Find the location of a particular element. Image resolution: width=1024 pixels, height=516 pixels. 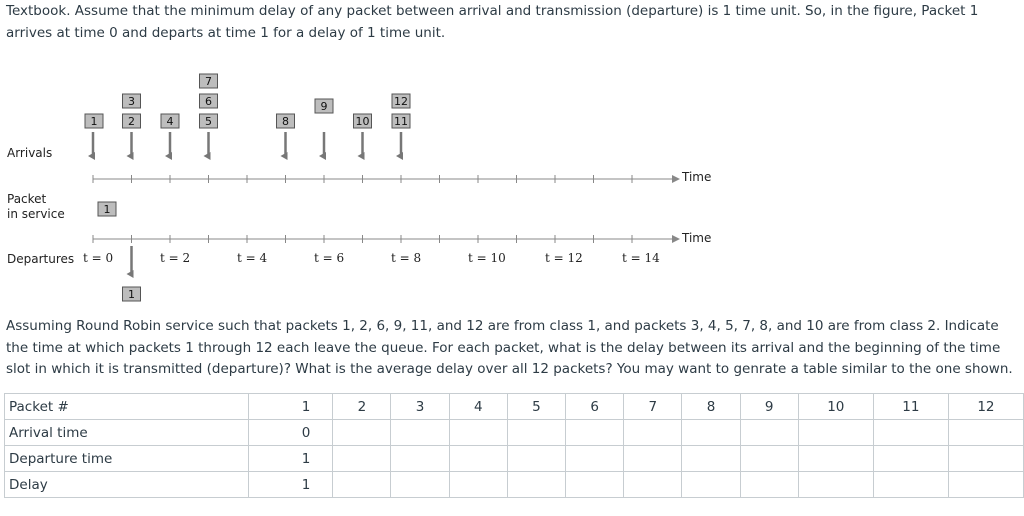

packet-box: 8 is located at coordinates (285, 121).